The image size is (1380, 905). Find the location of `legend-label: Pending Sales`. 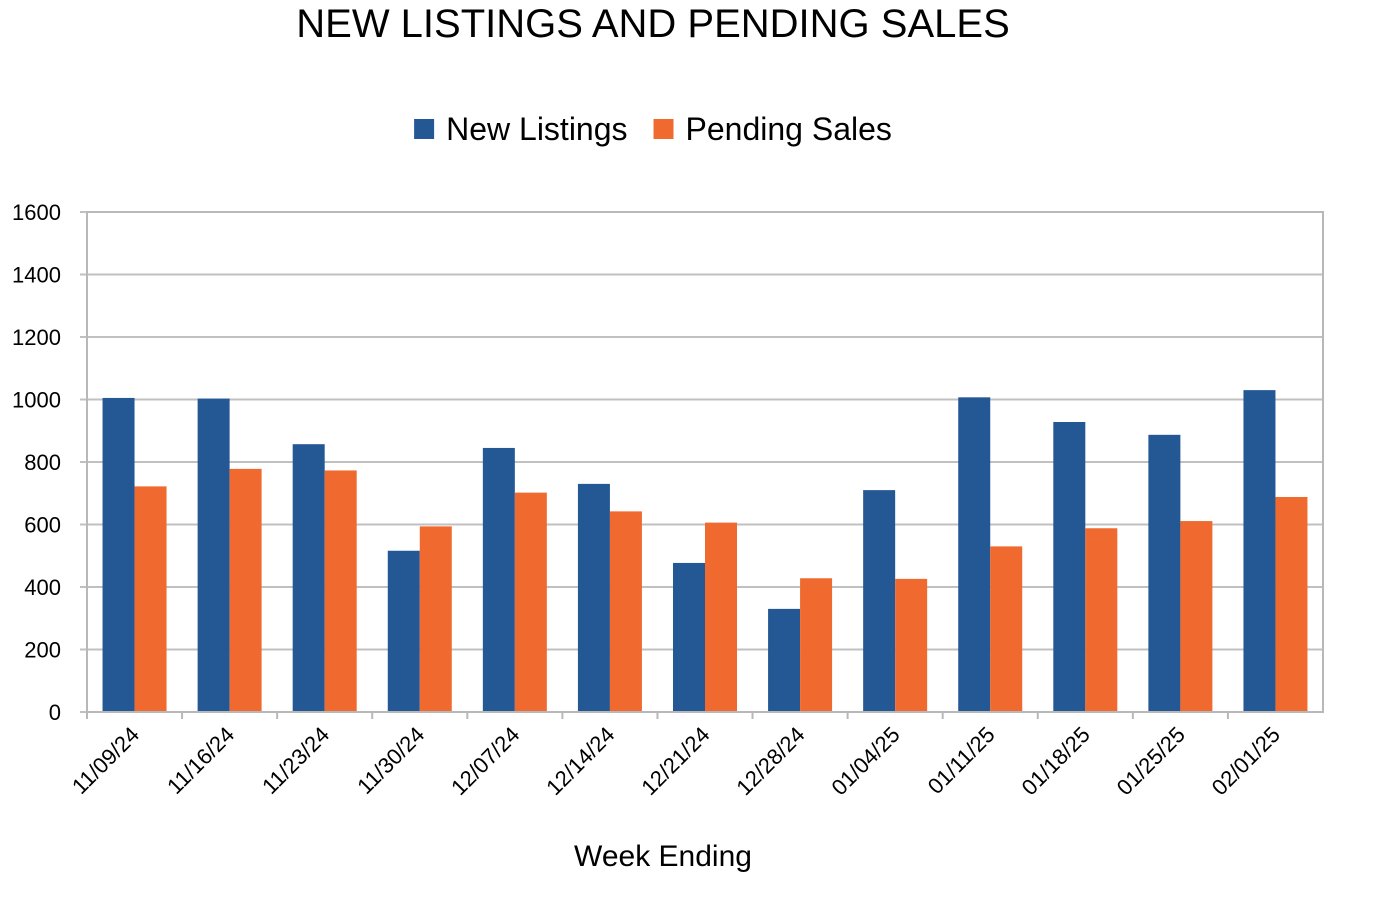

legend-label: Pending Sales is located at coordinates (789, 129).